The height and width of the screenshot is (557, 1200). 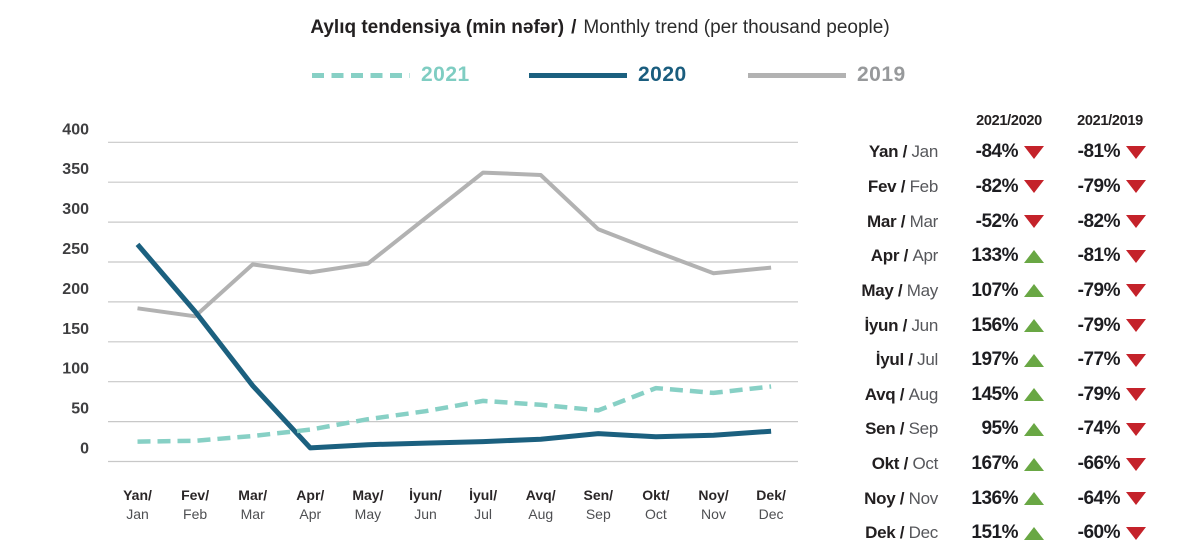 What do you see at coordinates (310, 514) in the screenshot?
I see `x-axis-label-en: Apr` at bounding box center [310, 514].